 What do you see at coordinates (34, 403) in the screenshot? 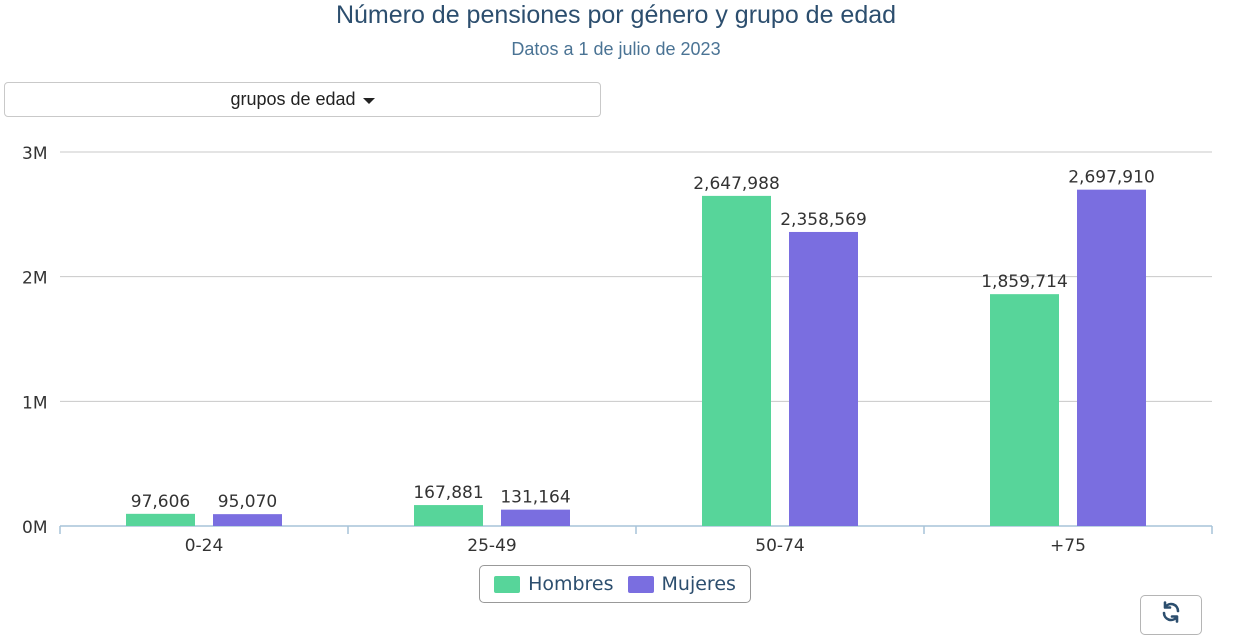
I see `y-tick-label: 1M` at bounding box center [34, 403].